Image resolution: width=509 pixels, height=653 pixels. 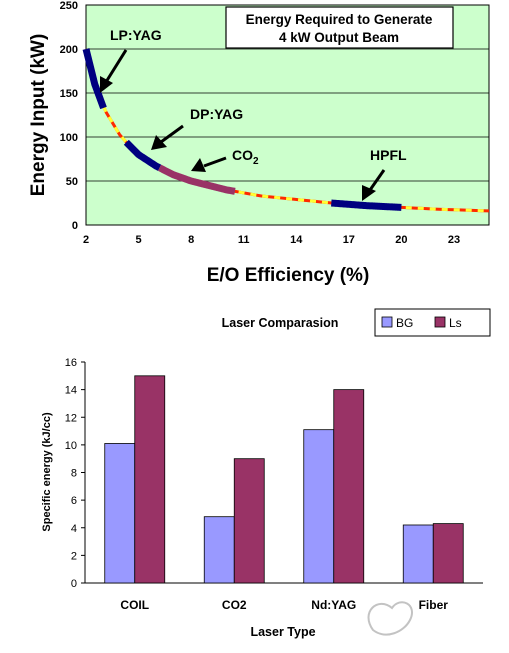 I want to click on efficiency-title-box, so click(x=339, y=27).